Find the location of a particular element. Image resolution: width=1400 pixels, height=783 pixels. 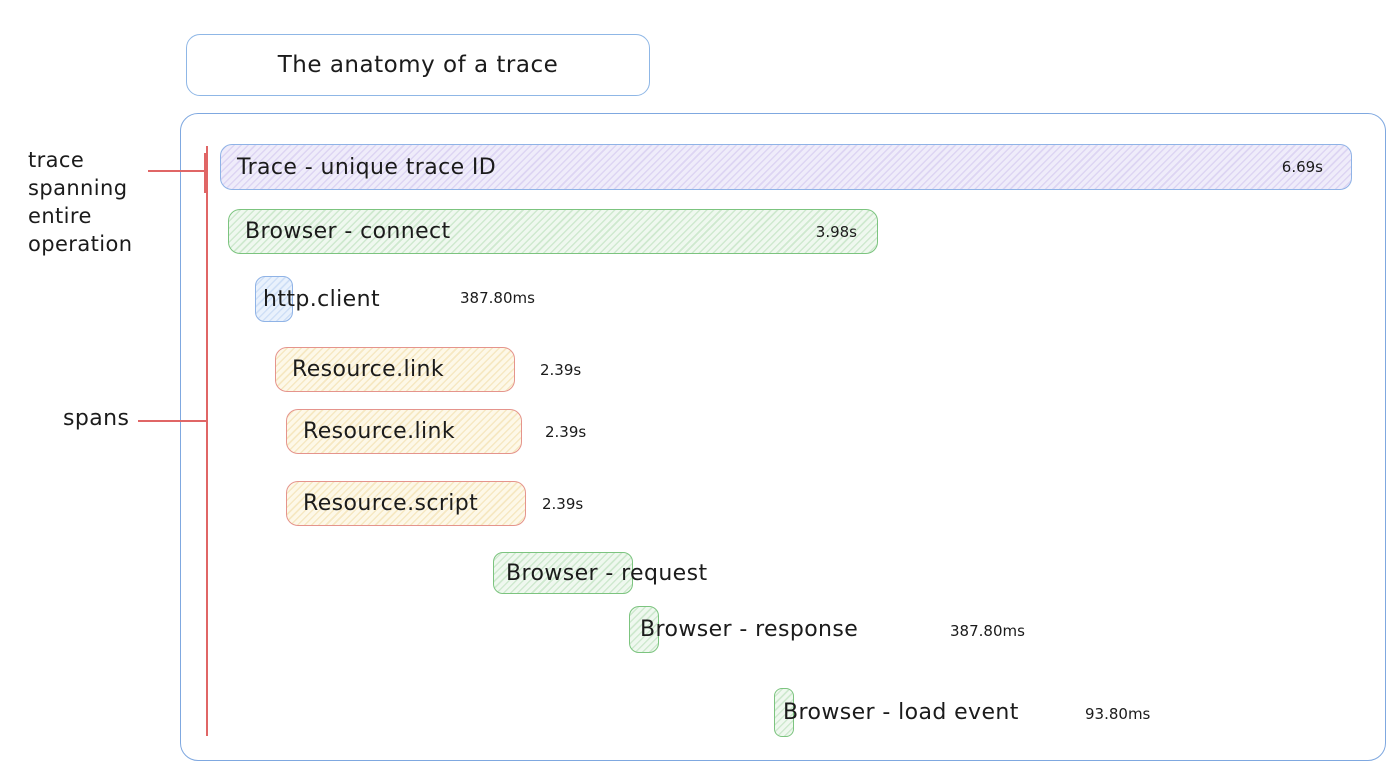

span-bar-resource-link-1: Resource.link is located at coordinates (395, 369).